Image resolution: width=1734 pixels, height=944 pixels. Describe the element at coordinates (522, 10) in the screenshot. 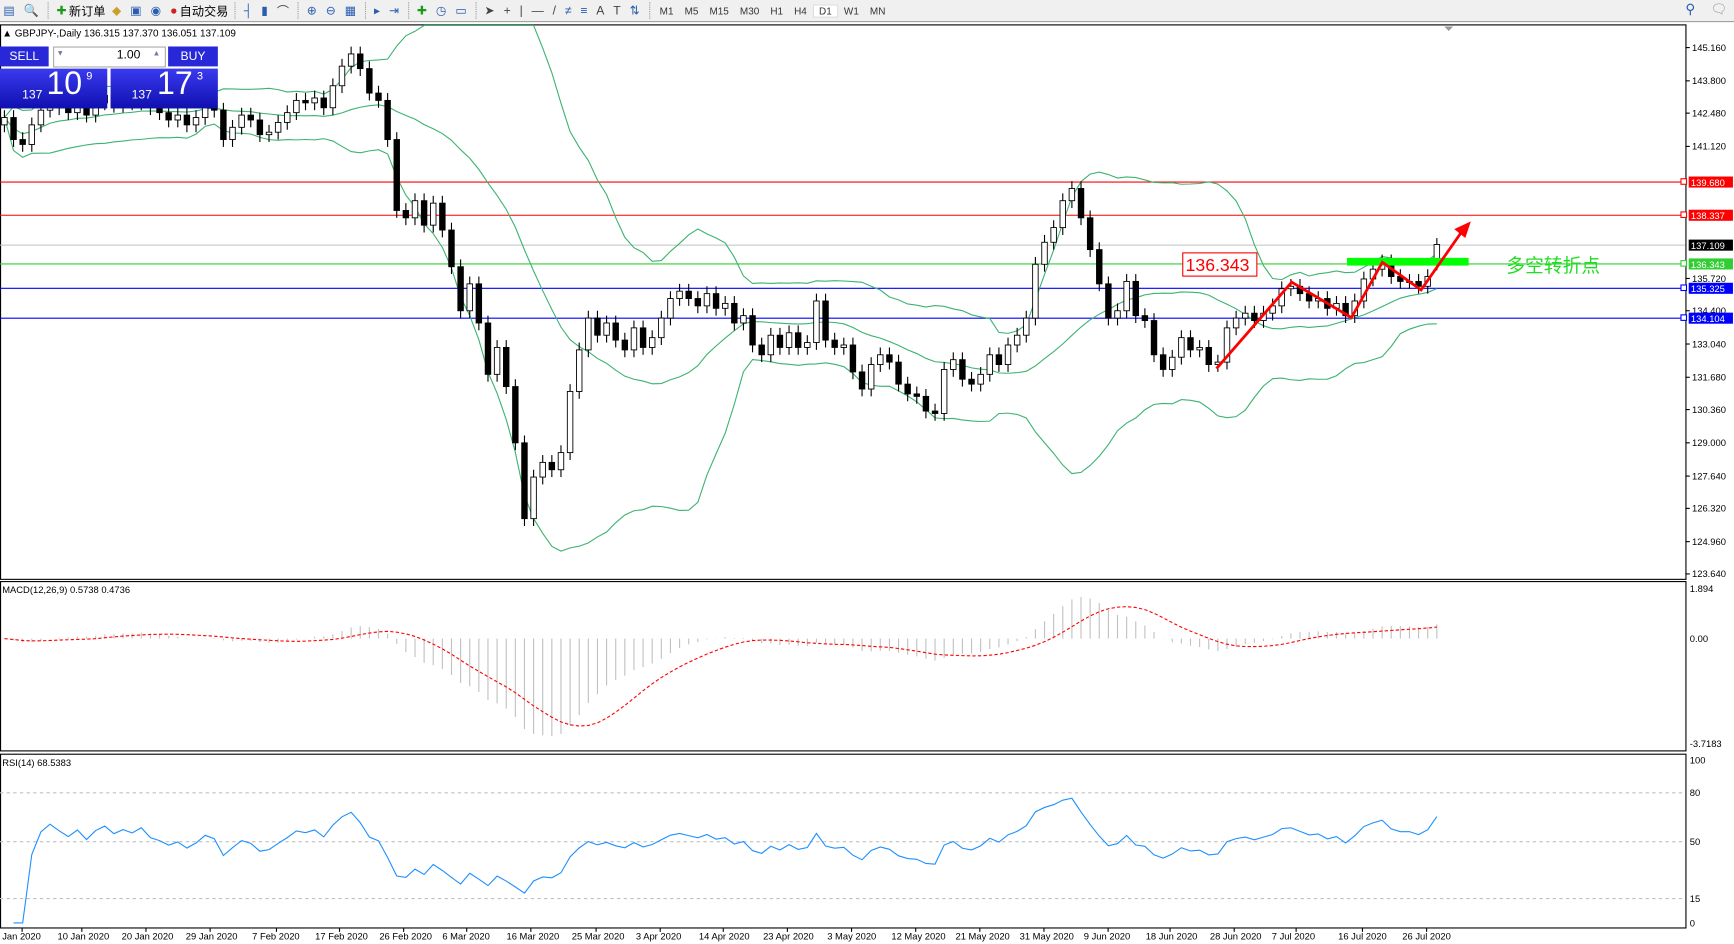

I see `vertical-line-button: |` at that location.